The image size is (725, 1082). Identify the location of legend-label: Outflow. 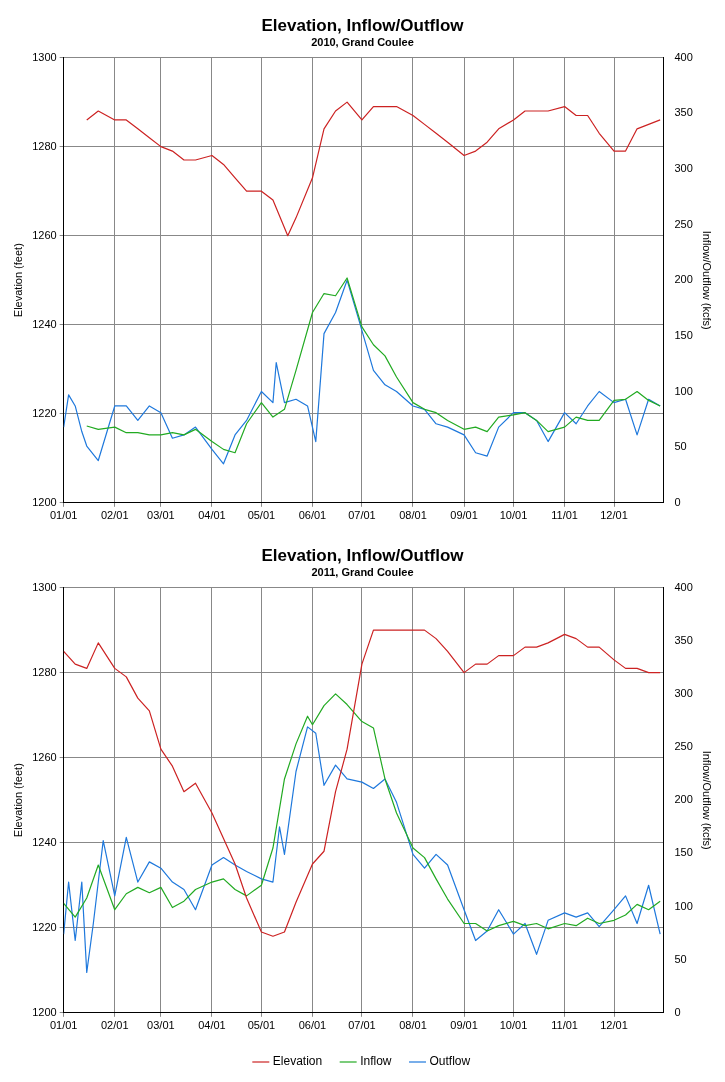
(450, 1061).